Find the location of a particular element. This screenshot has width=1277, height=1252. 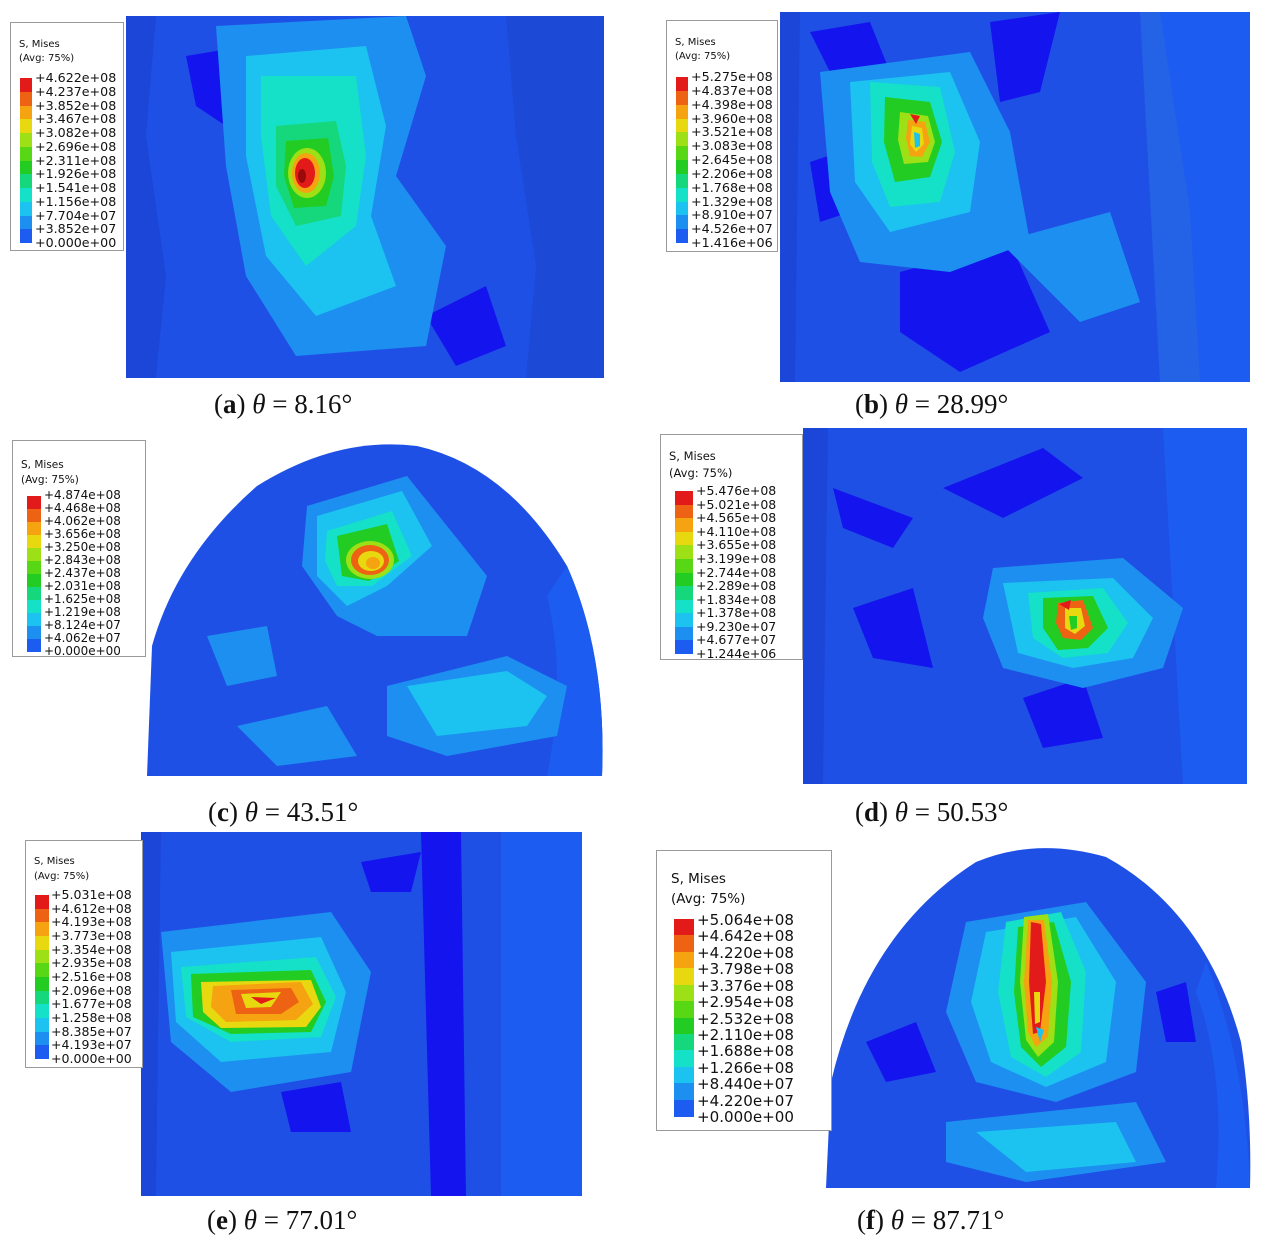

legend-value: +3.083e+08 is located at coordinates (732, 146).